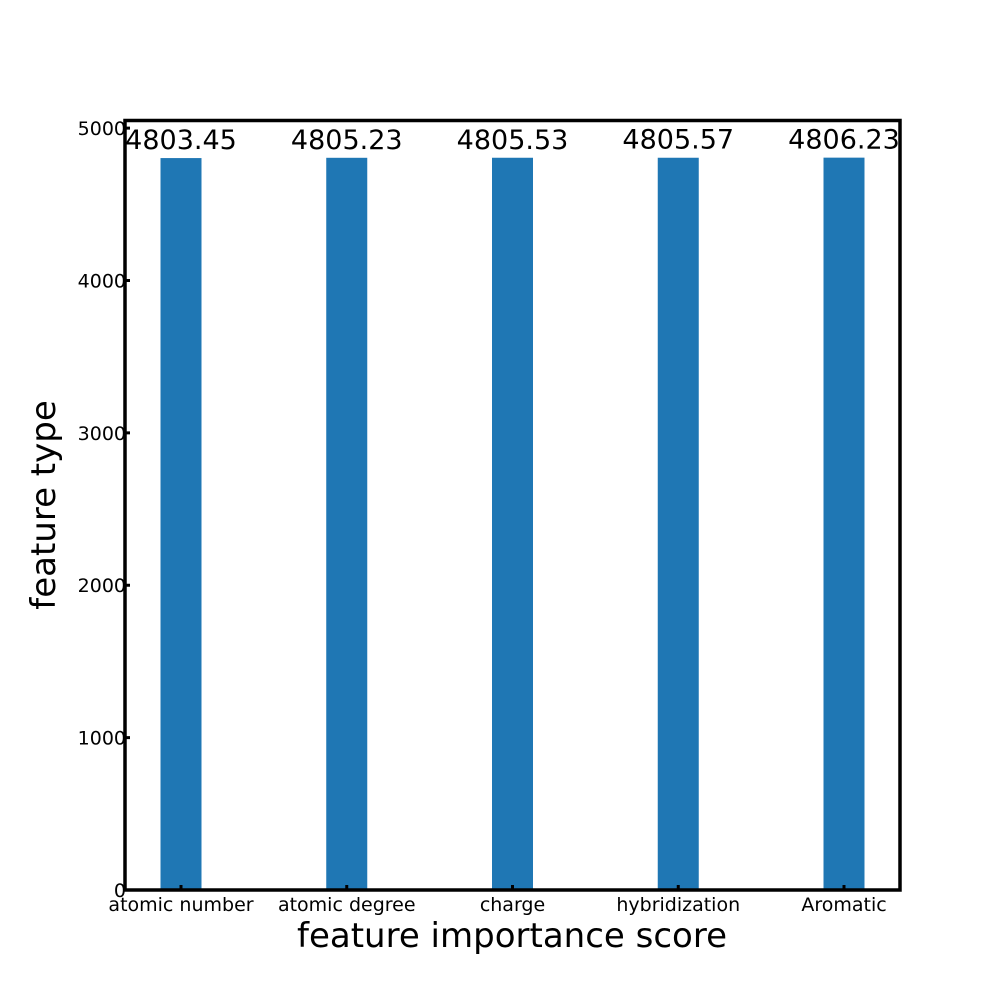 The image size is (1000, 1000). What do you see at coordinates (102, 129) in the screenshot?
I see `y-tick-label: 5000` at bounding box center [102, 129].